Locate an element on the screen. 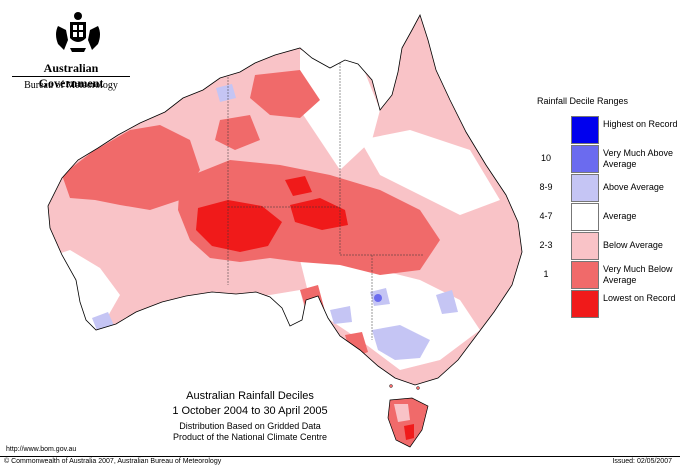  legend-label: Very Much Above Average is located at coordinates (638, 158).